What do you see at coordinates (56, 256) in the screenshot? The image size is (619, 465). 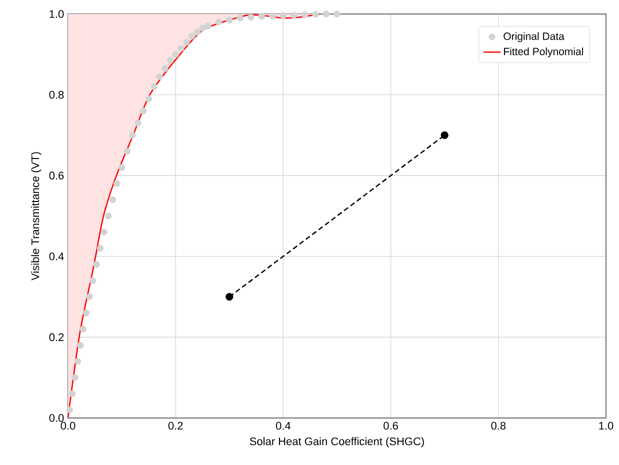 I see `y-tick-label: 0.4` at bounding box center [56, 256].